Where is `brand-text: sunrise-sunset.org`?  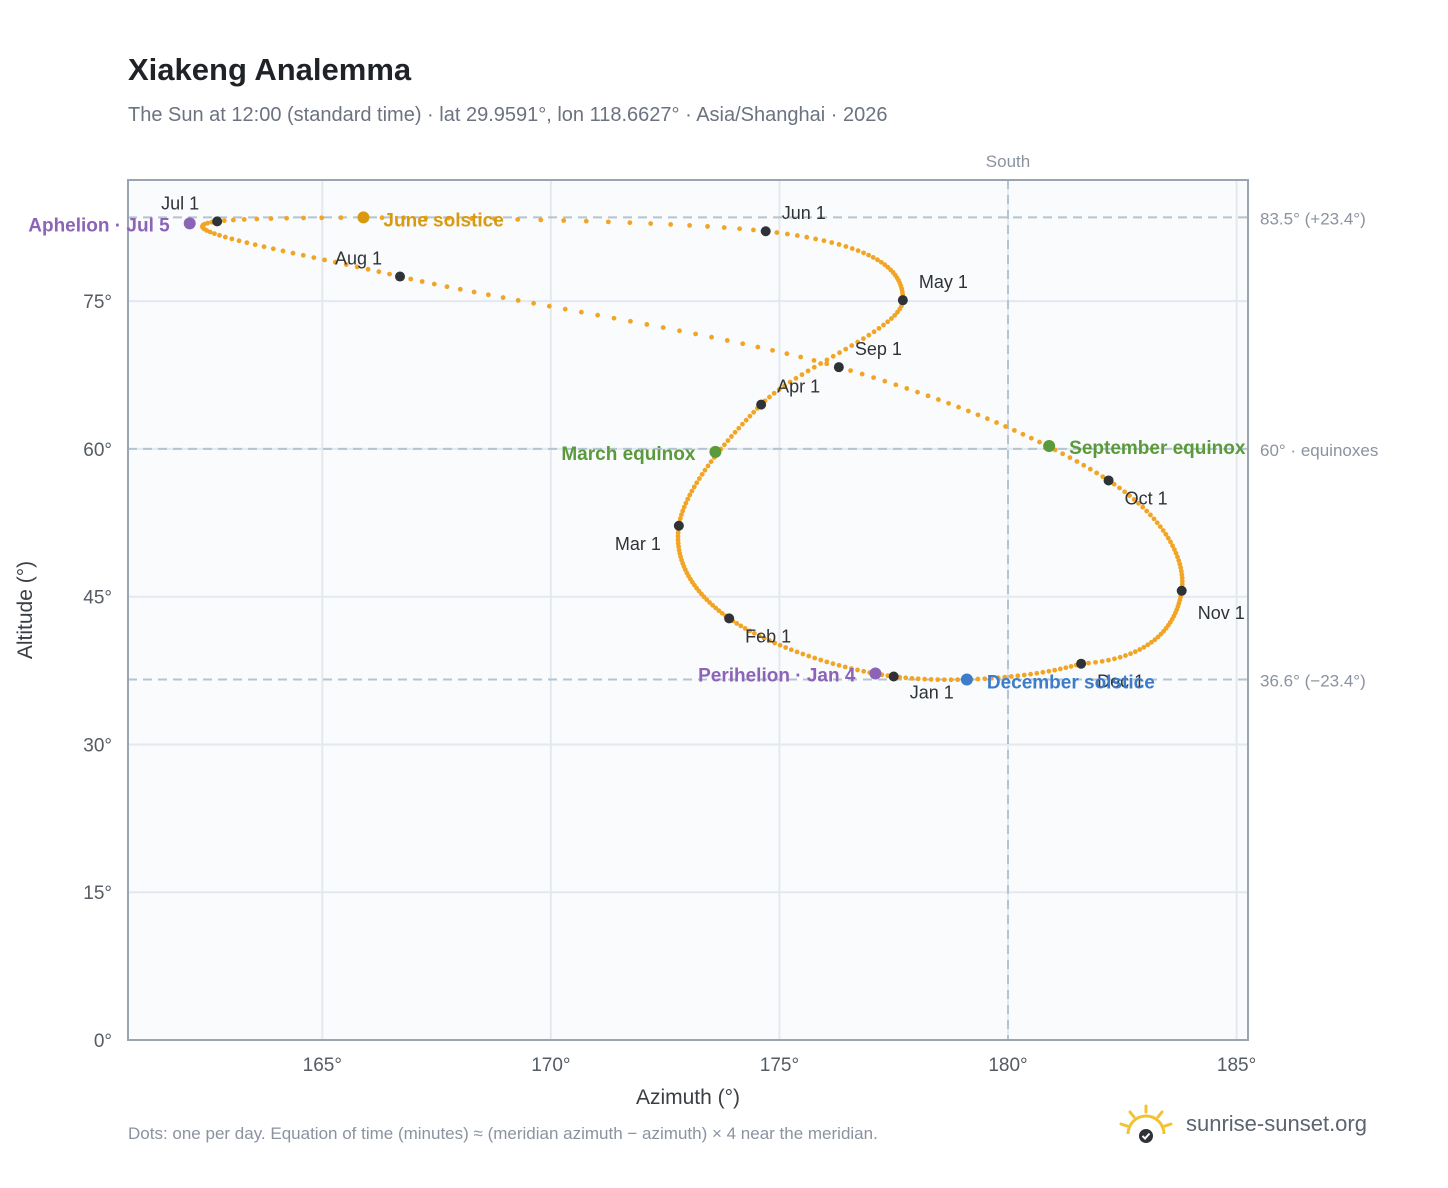 brand-text: sunrise-sunset.org is located at coordinates (1276, 1123).